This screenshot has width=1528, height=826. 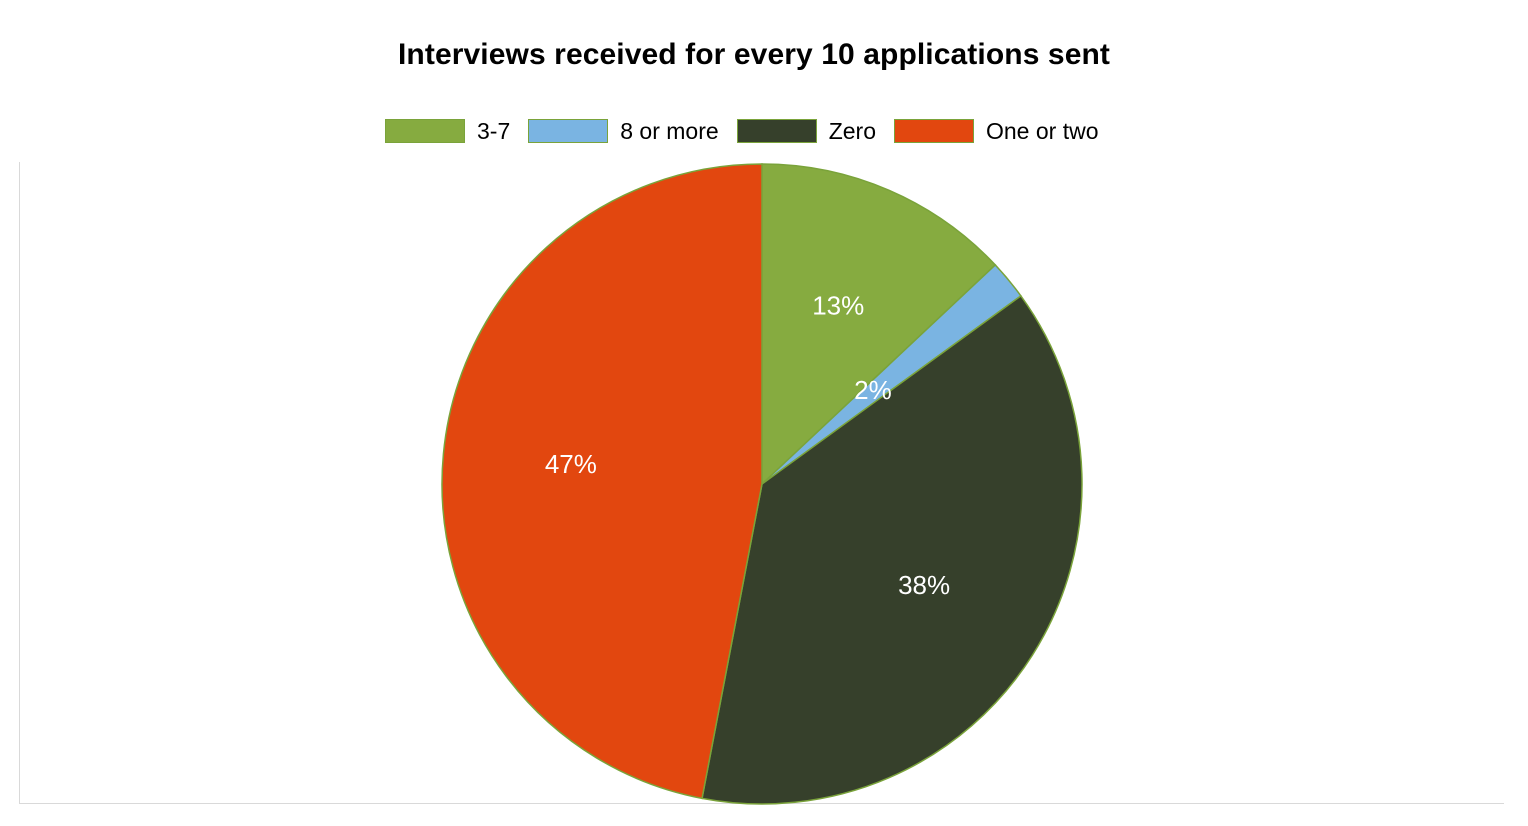 I want to click on legend-item-3-7: 3-7, so click(x=447, y=131).